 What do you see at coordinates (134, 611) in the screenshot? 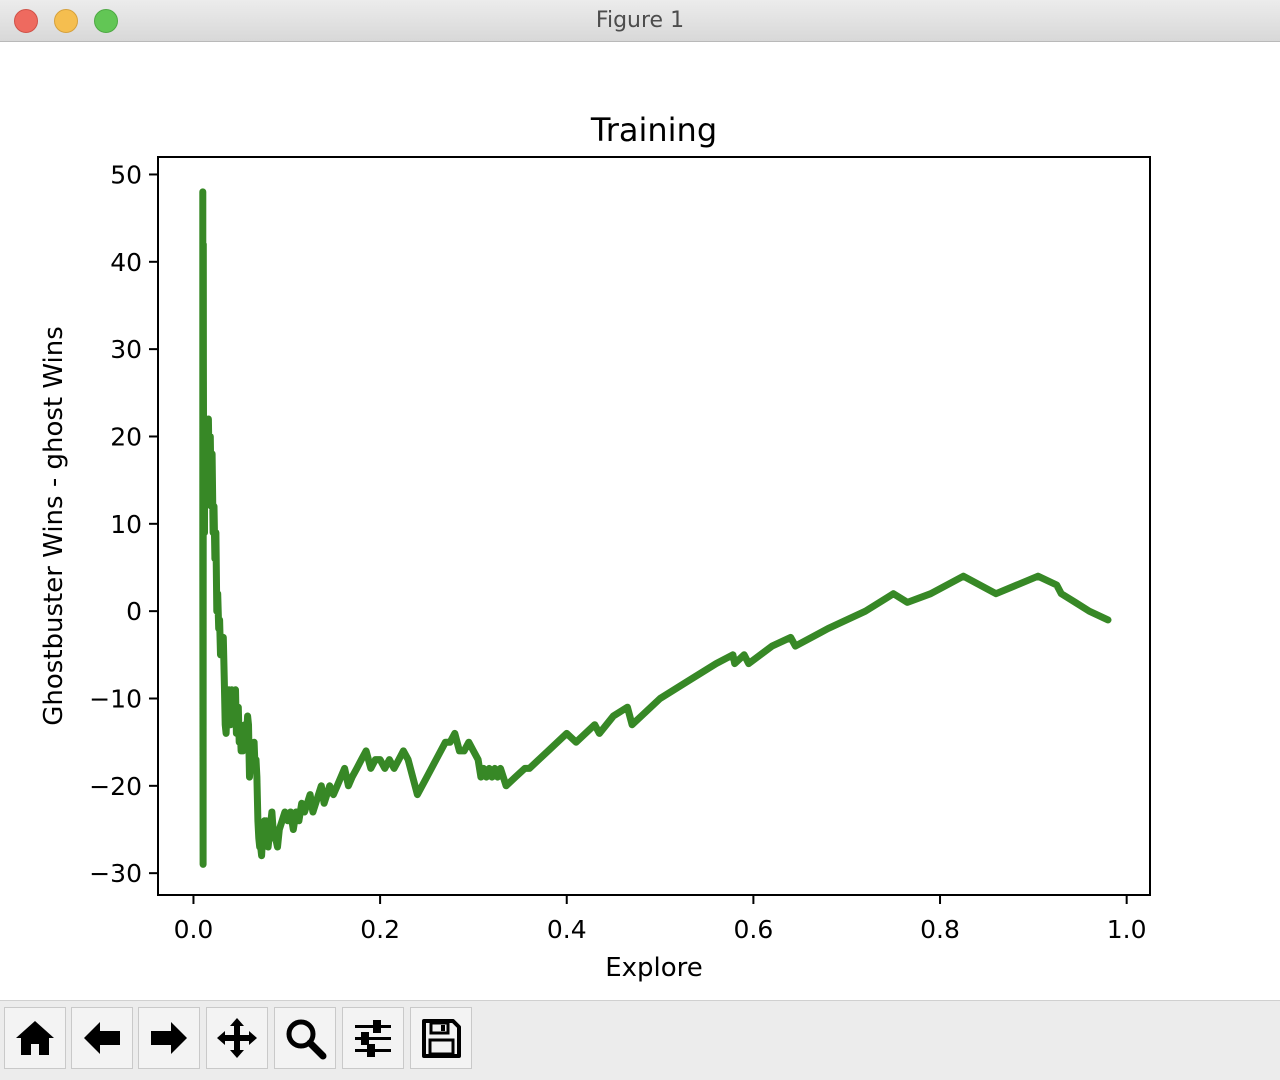
I see `y-tick-label: 0` at bounding box center [134, 611].